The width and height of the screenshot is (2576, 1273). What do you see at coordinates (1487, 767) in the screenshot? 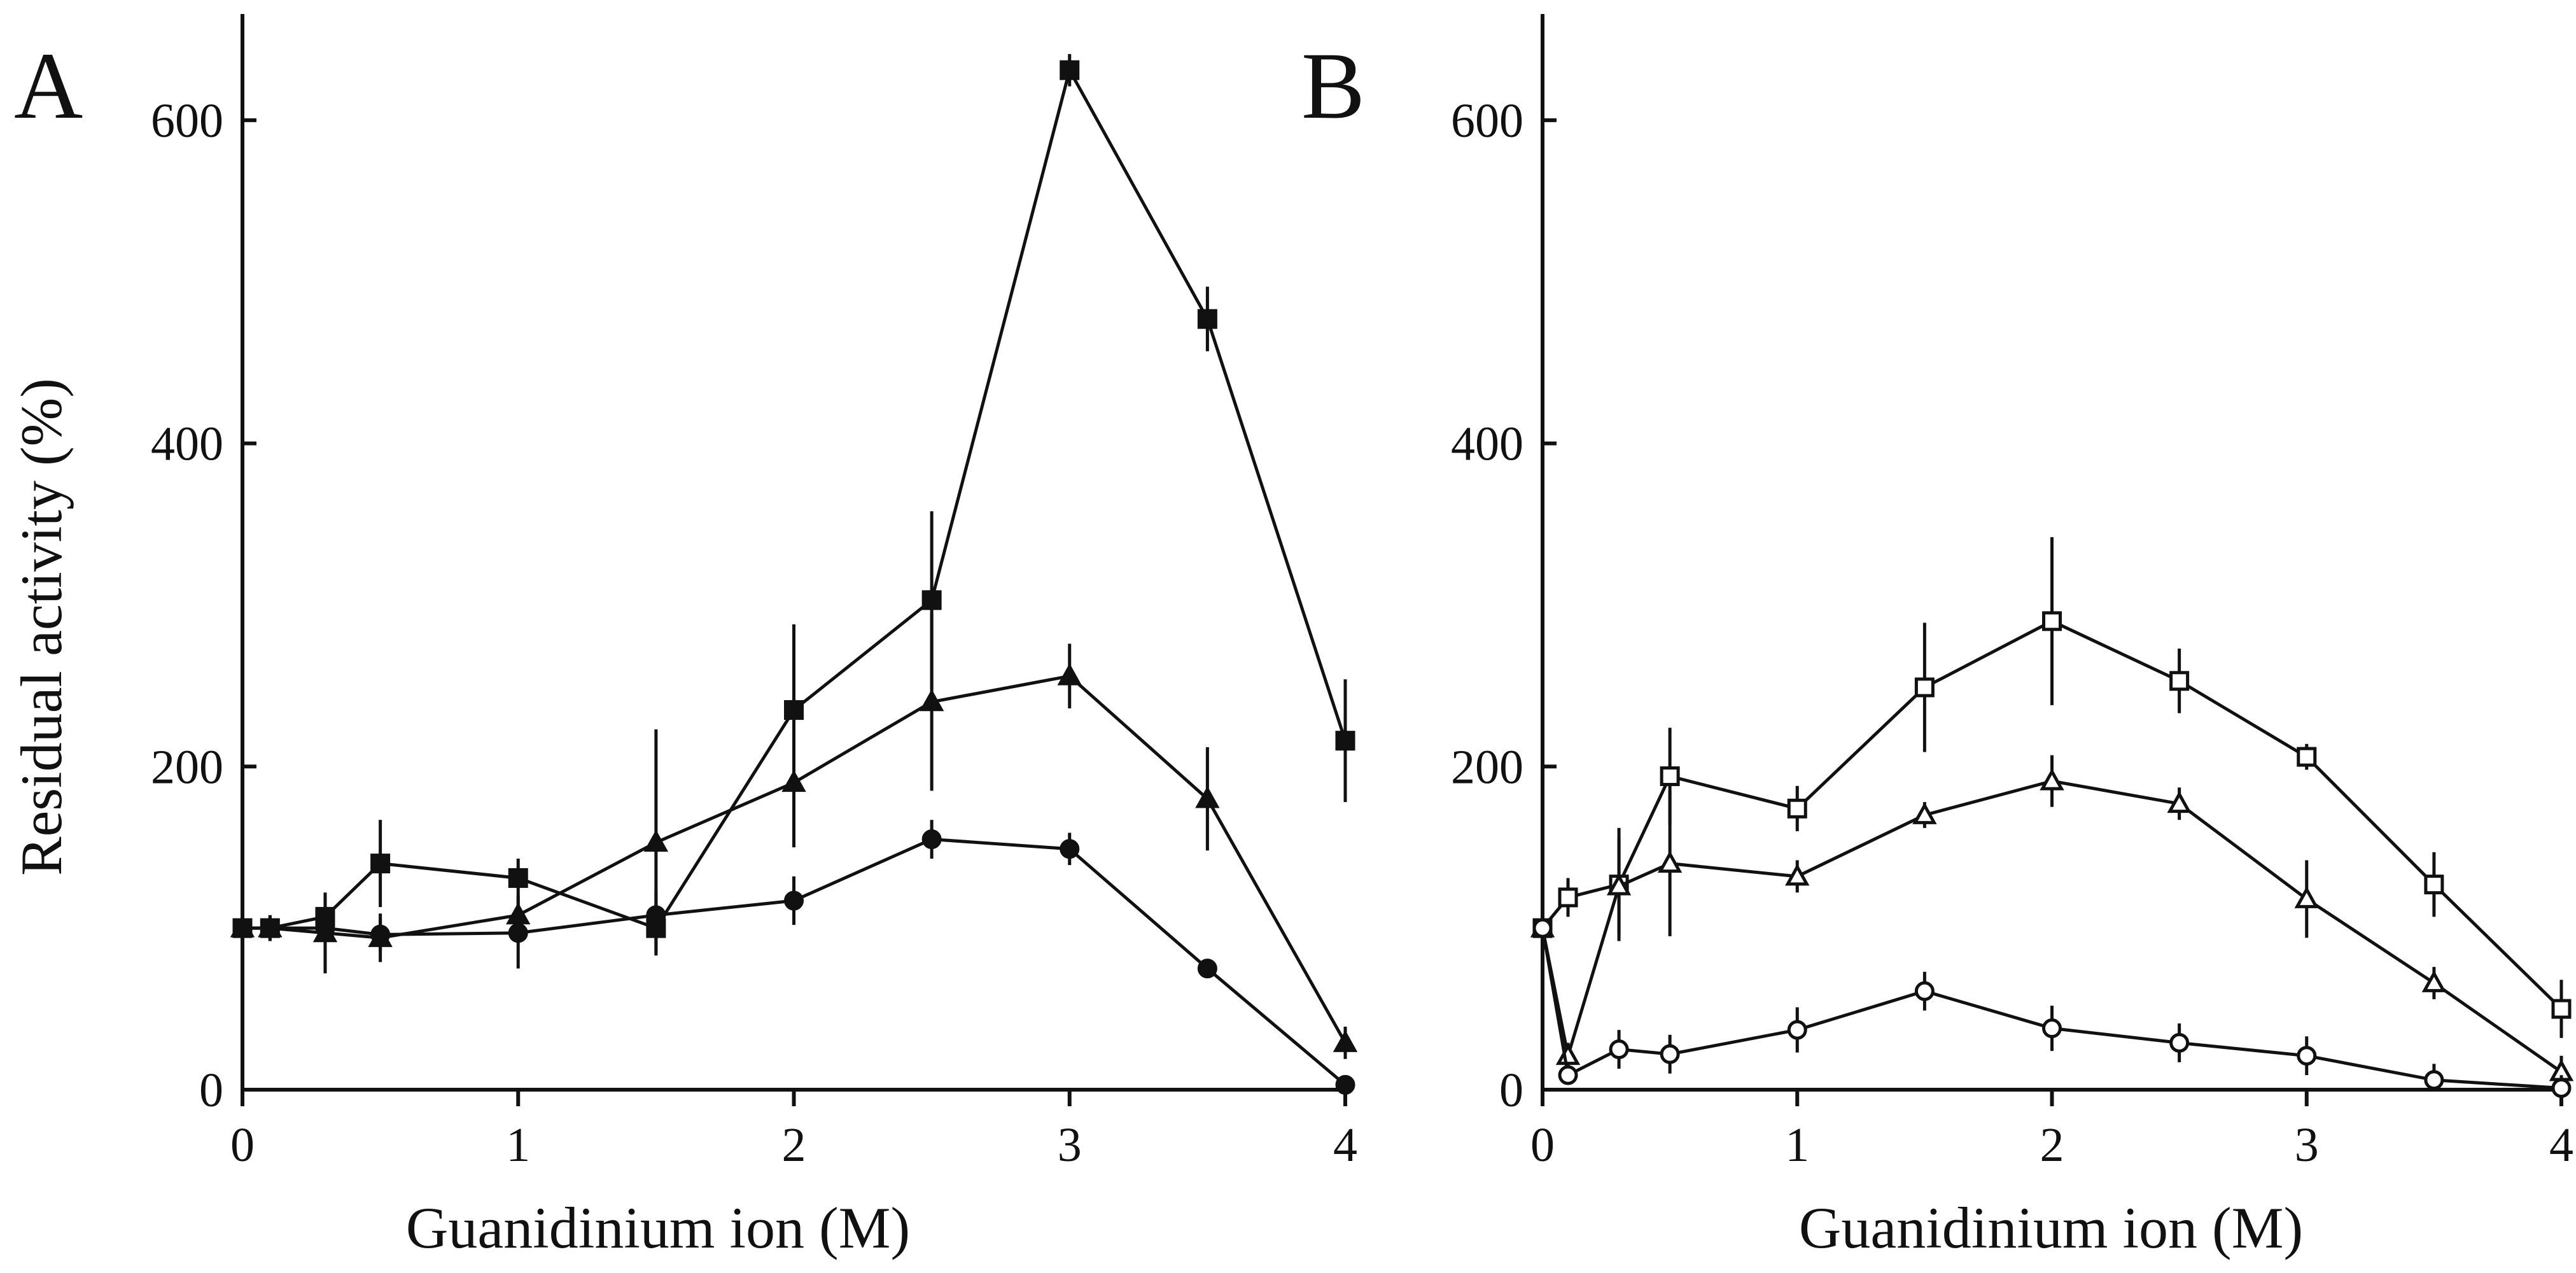
I see `panel-b-y-tick-label: 200` at bounding box center [1487, 767].